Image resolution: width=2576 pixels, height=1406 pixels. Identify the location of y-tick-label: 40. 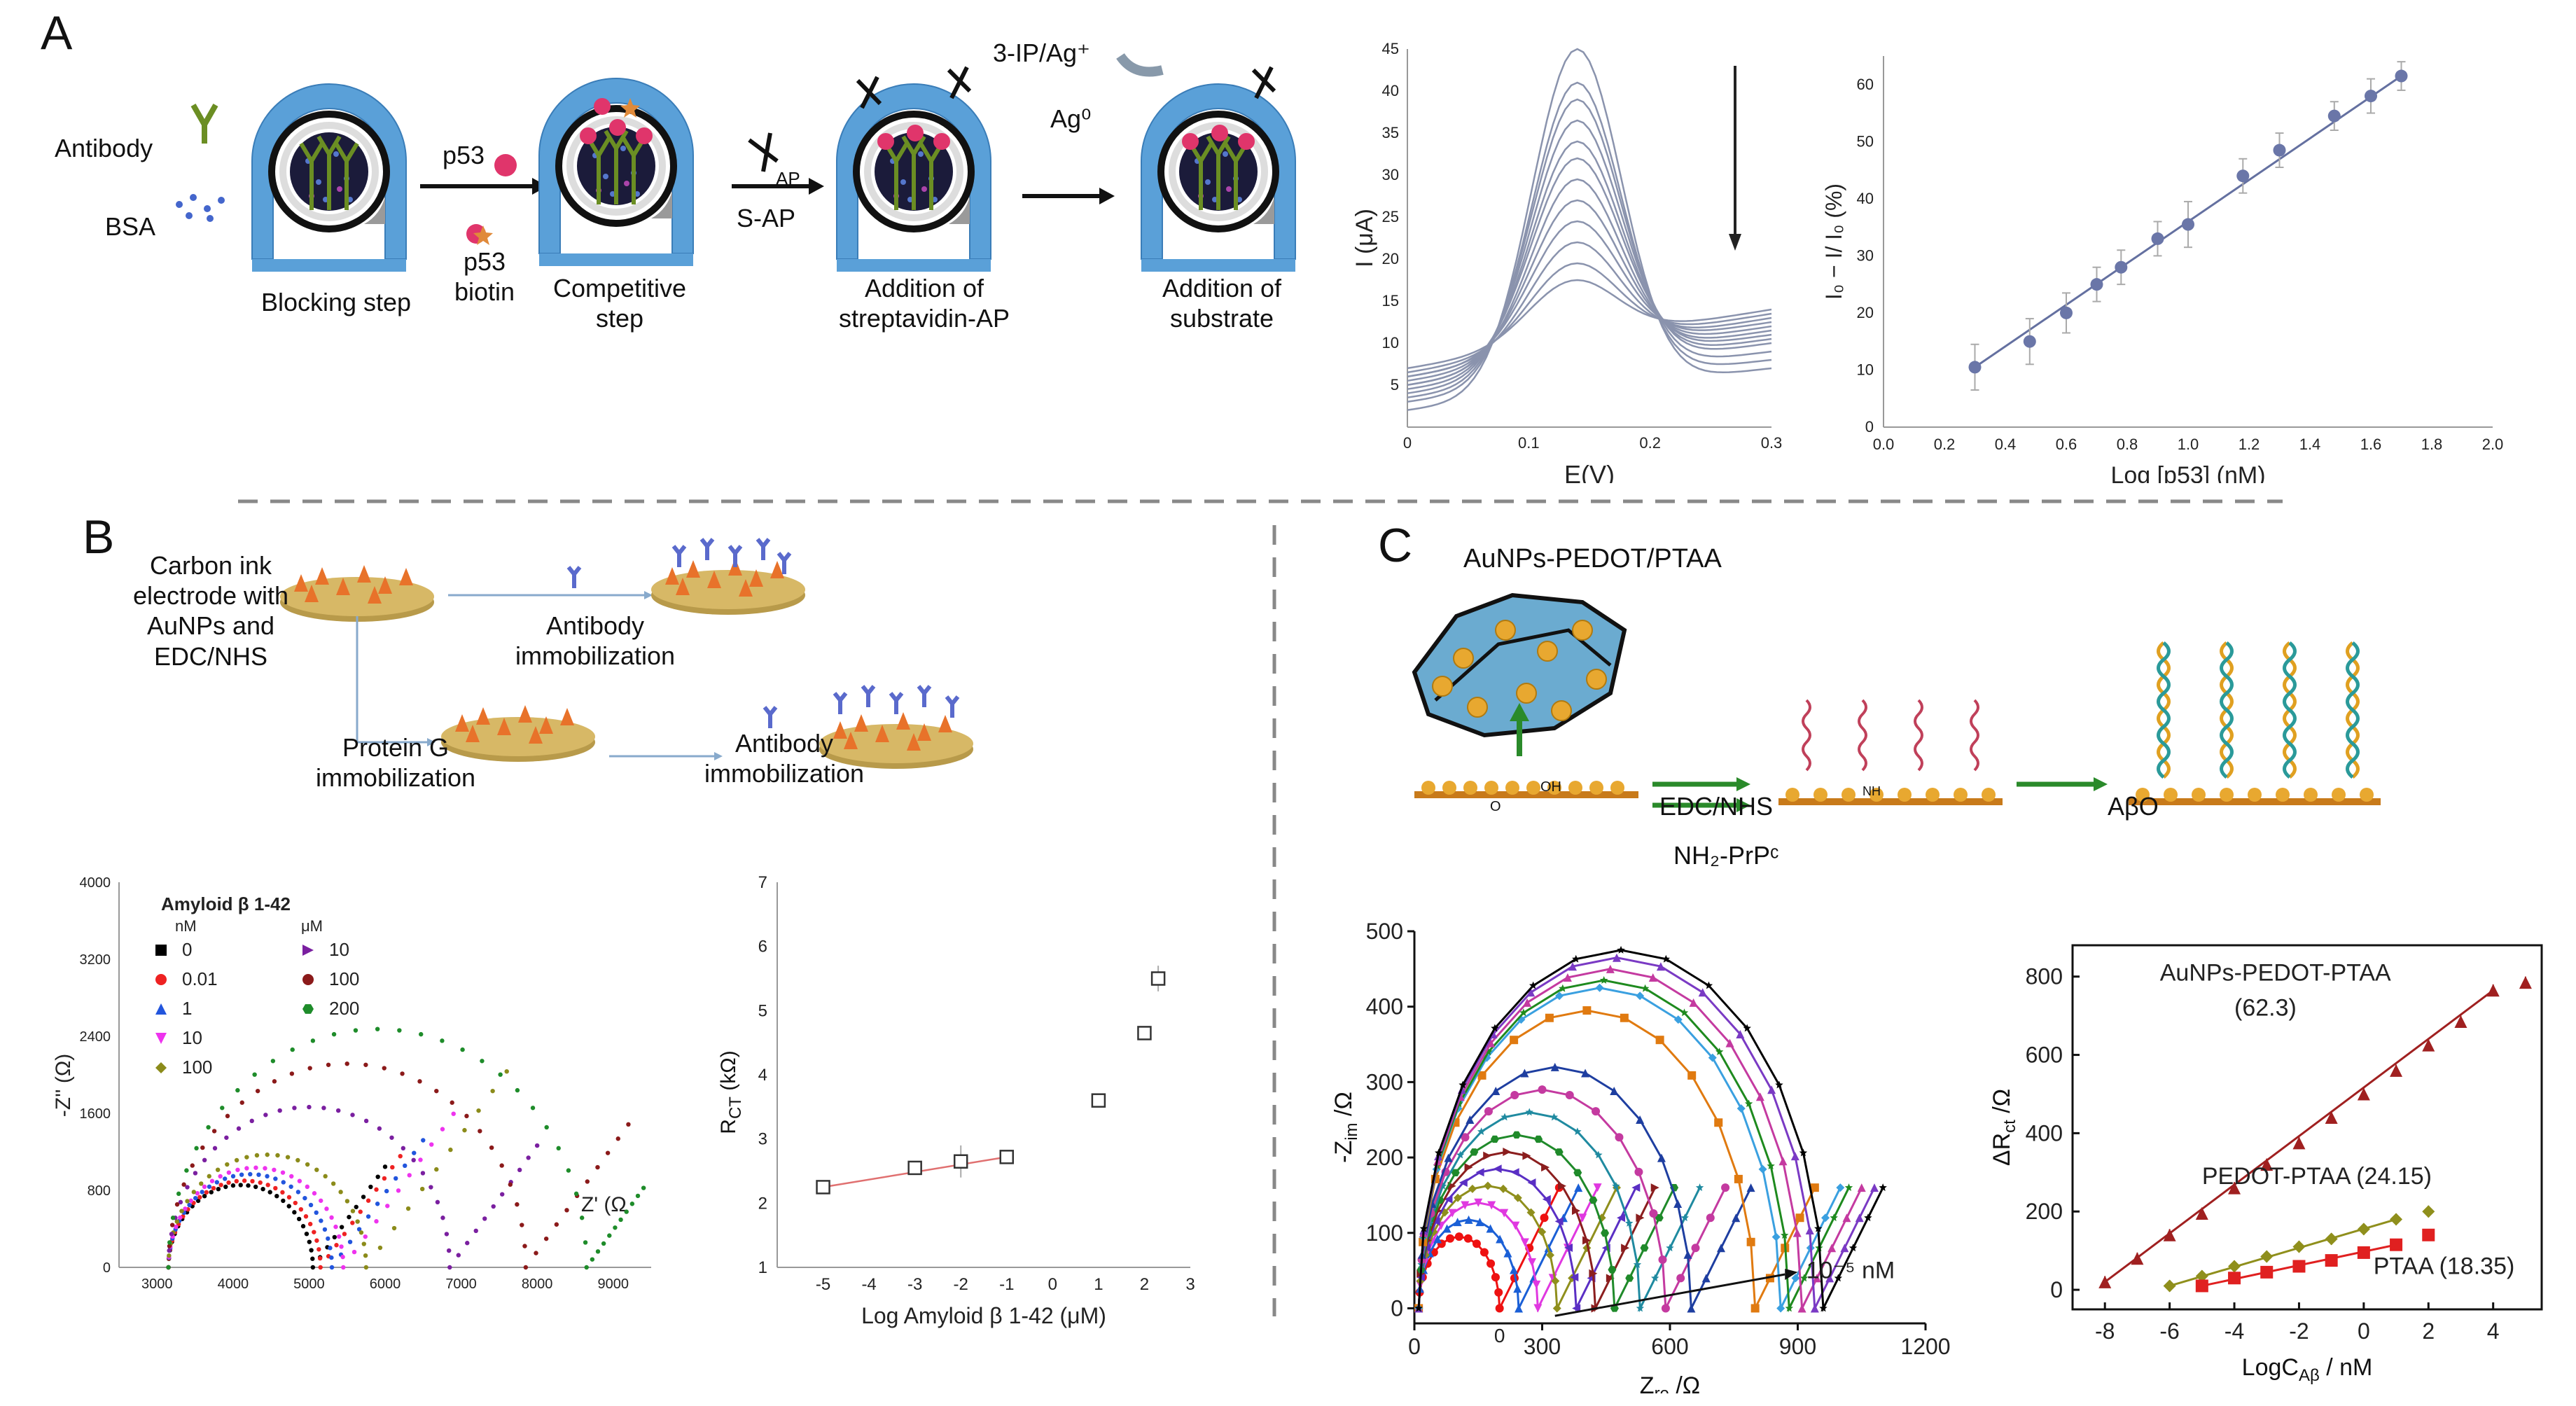
(1865, 198).